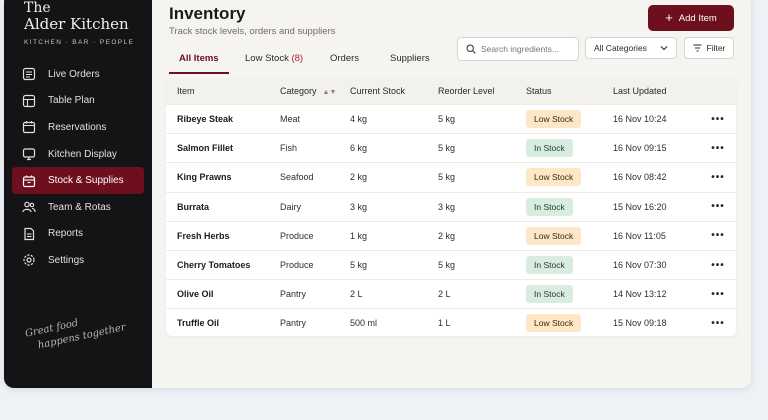 Image resolution: width=768 pixels, height=420 pixels. Describe the element at coordinates (466, 91) in the screenshot. I see `column-header-reorder-level: Reorder Level` at that location.